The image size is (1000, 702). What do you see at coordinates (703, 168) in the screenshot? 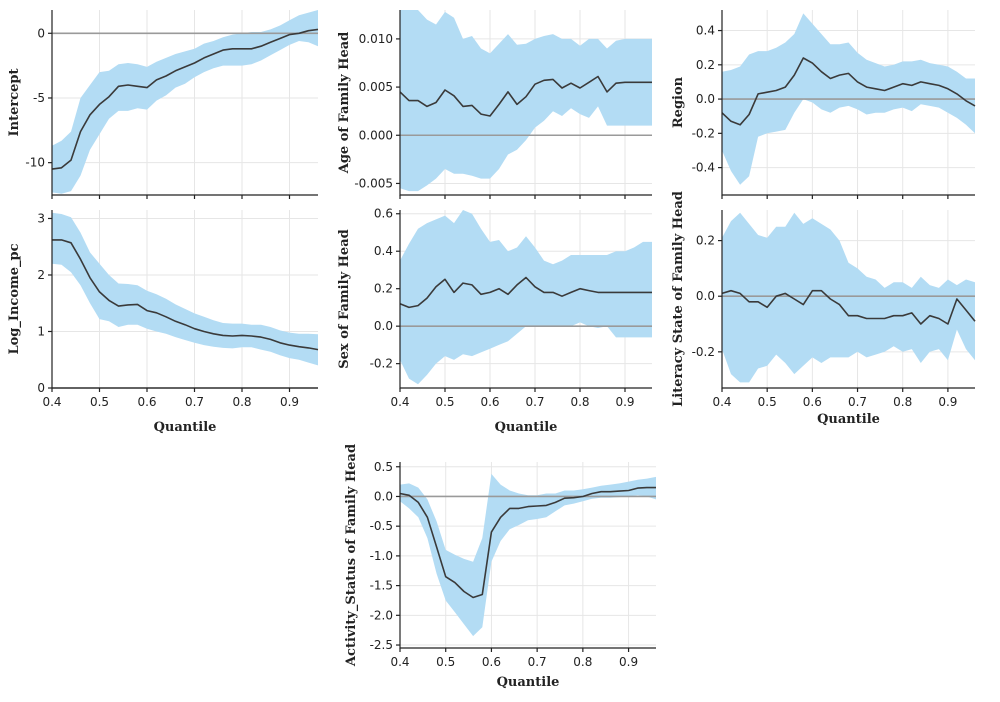
I see `y-tick-label: -0.4` at bounding box center [703, 168].